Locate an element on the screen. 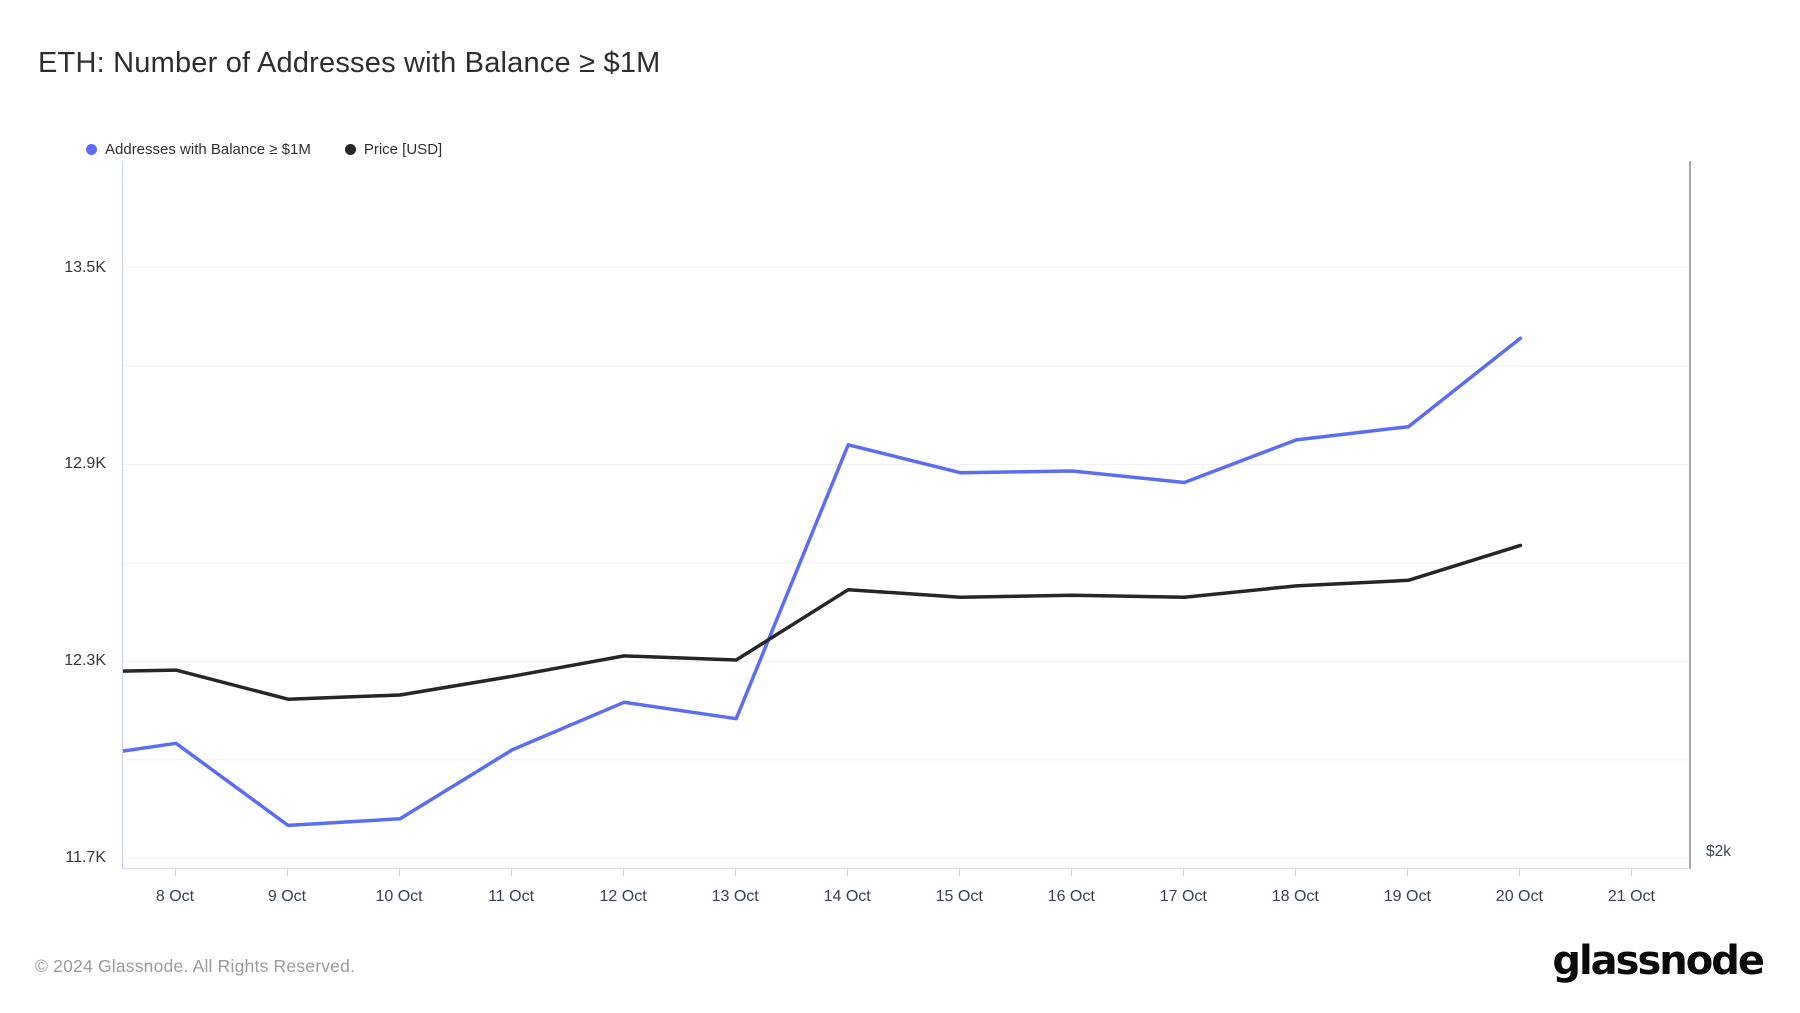 The width and height of the screenshot is (1800, 1013). left-axis-labels: 13.5K 12.9K 12.3K 11.7K is located at coordinates (53, 506).